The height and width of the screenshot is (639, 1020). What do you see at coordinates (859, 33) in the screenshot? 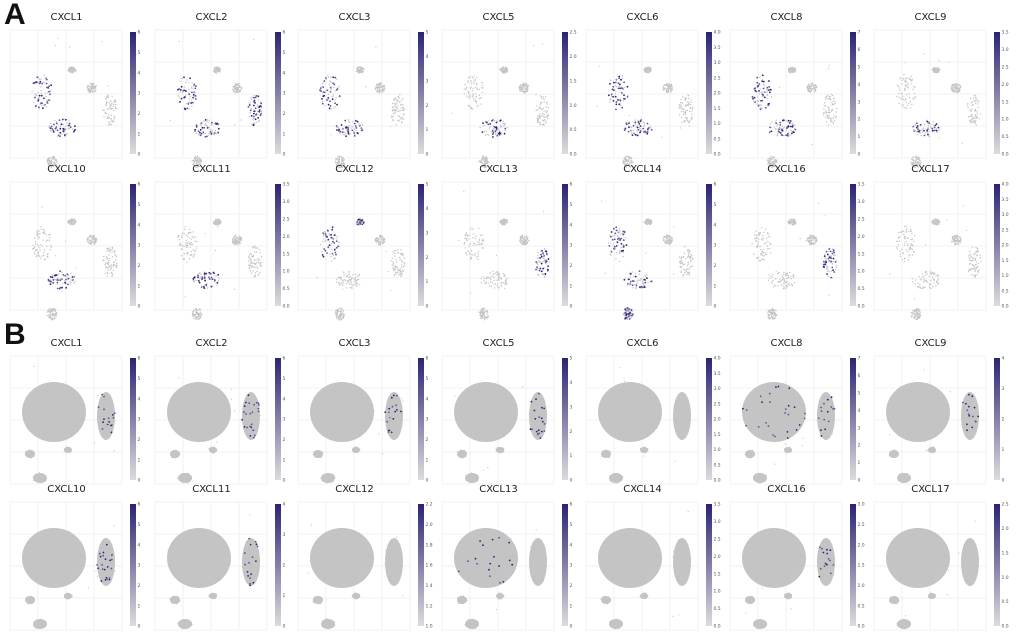
I see `colorbar-tick-label: 7` at bounding box center [859, 33].